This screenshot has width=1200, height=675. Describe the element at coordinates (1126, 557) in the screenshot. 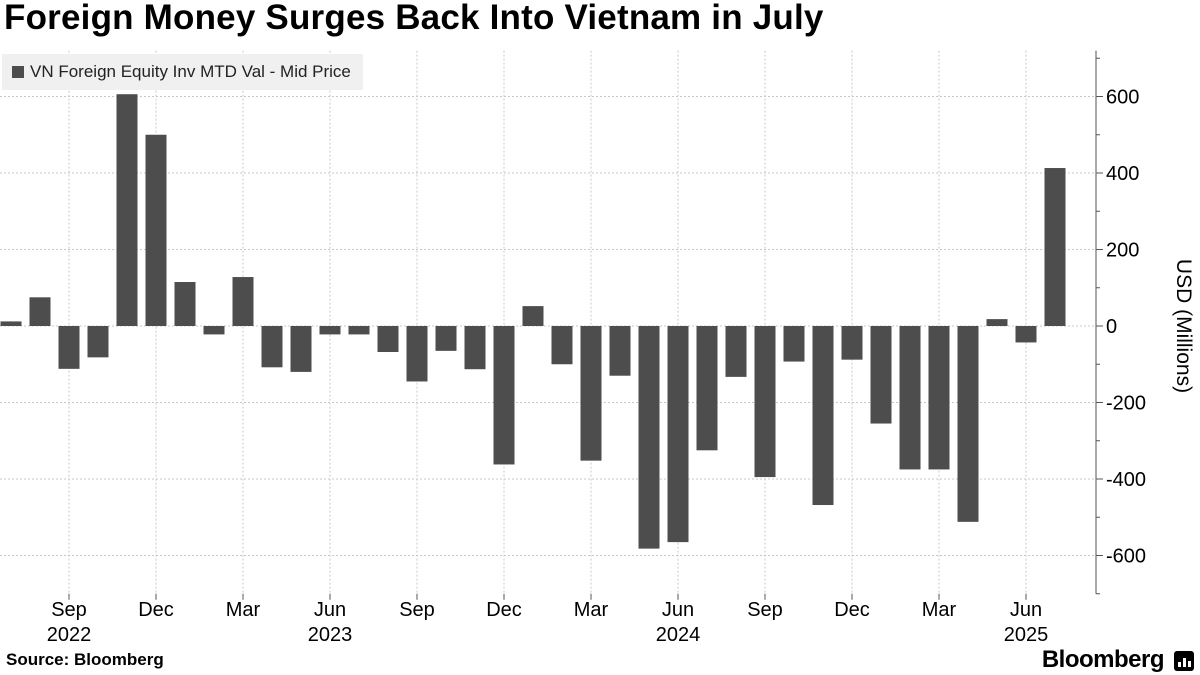

I see `y-tick-label: -600` at that location.